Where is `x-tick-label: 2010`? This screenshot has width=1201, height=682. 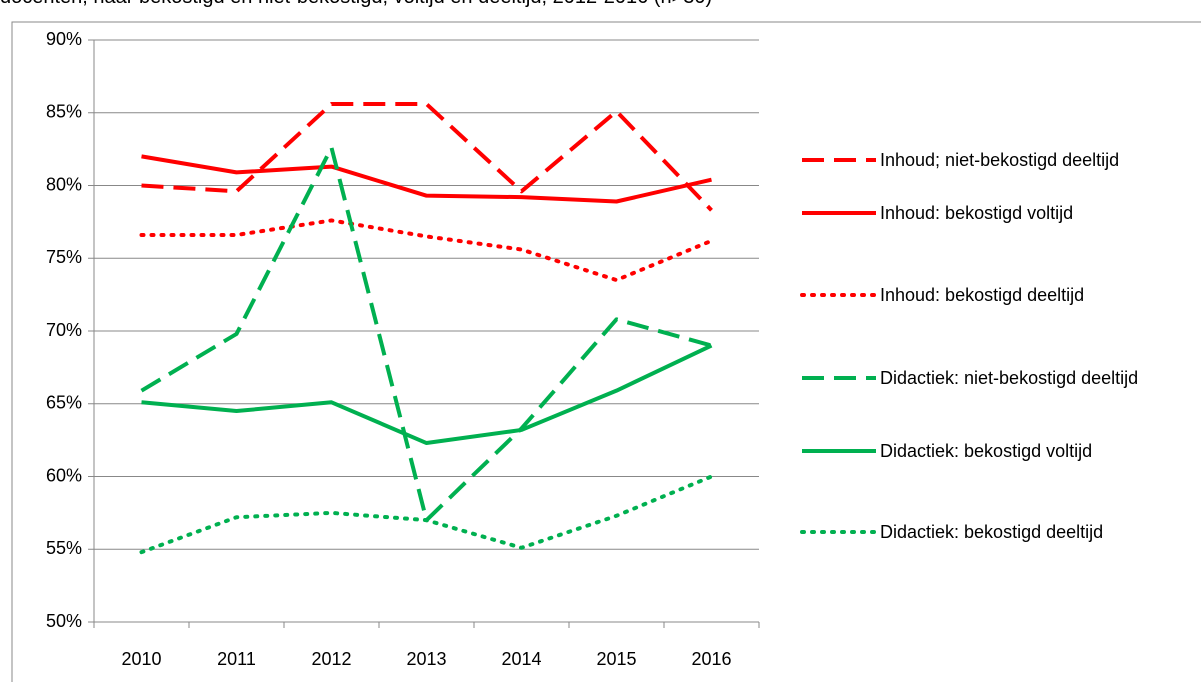 x-tick-label: 2010 is located at coordinates (141, 659).